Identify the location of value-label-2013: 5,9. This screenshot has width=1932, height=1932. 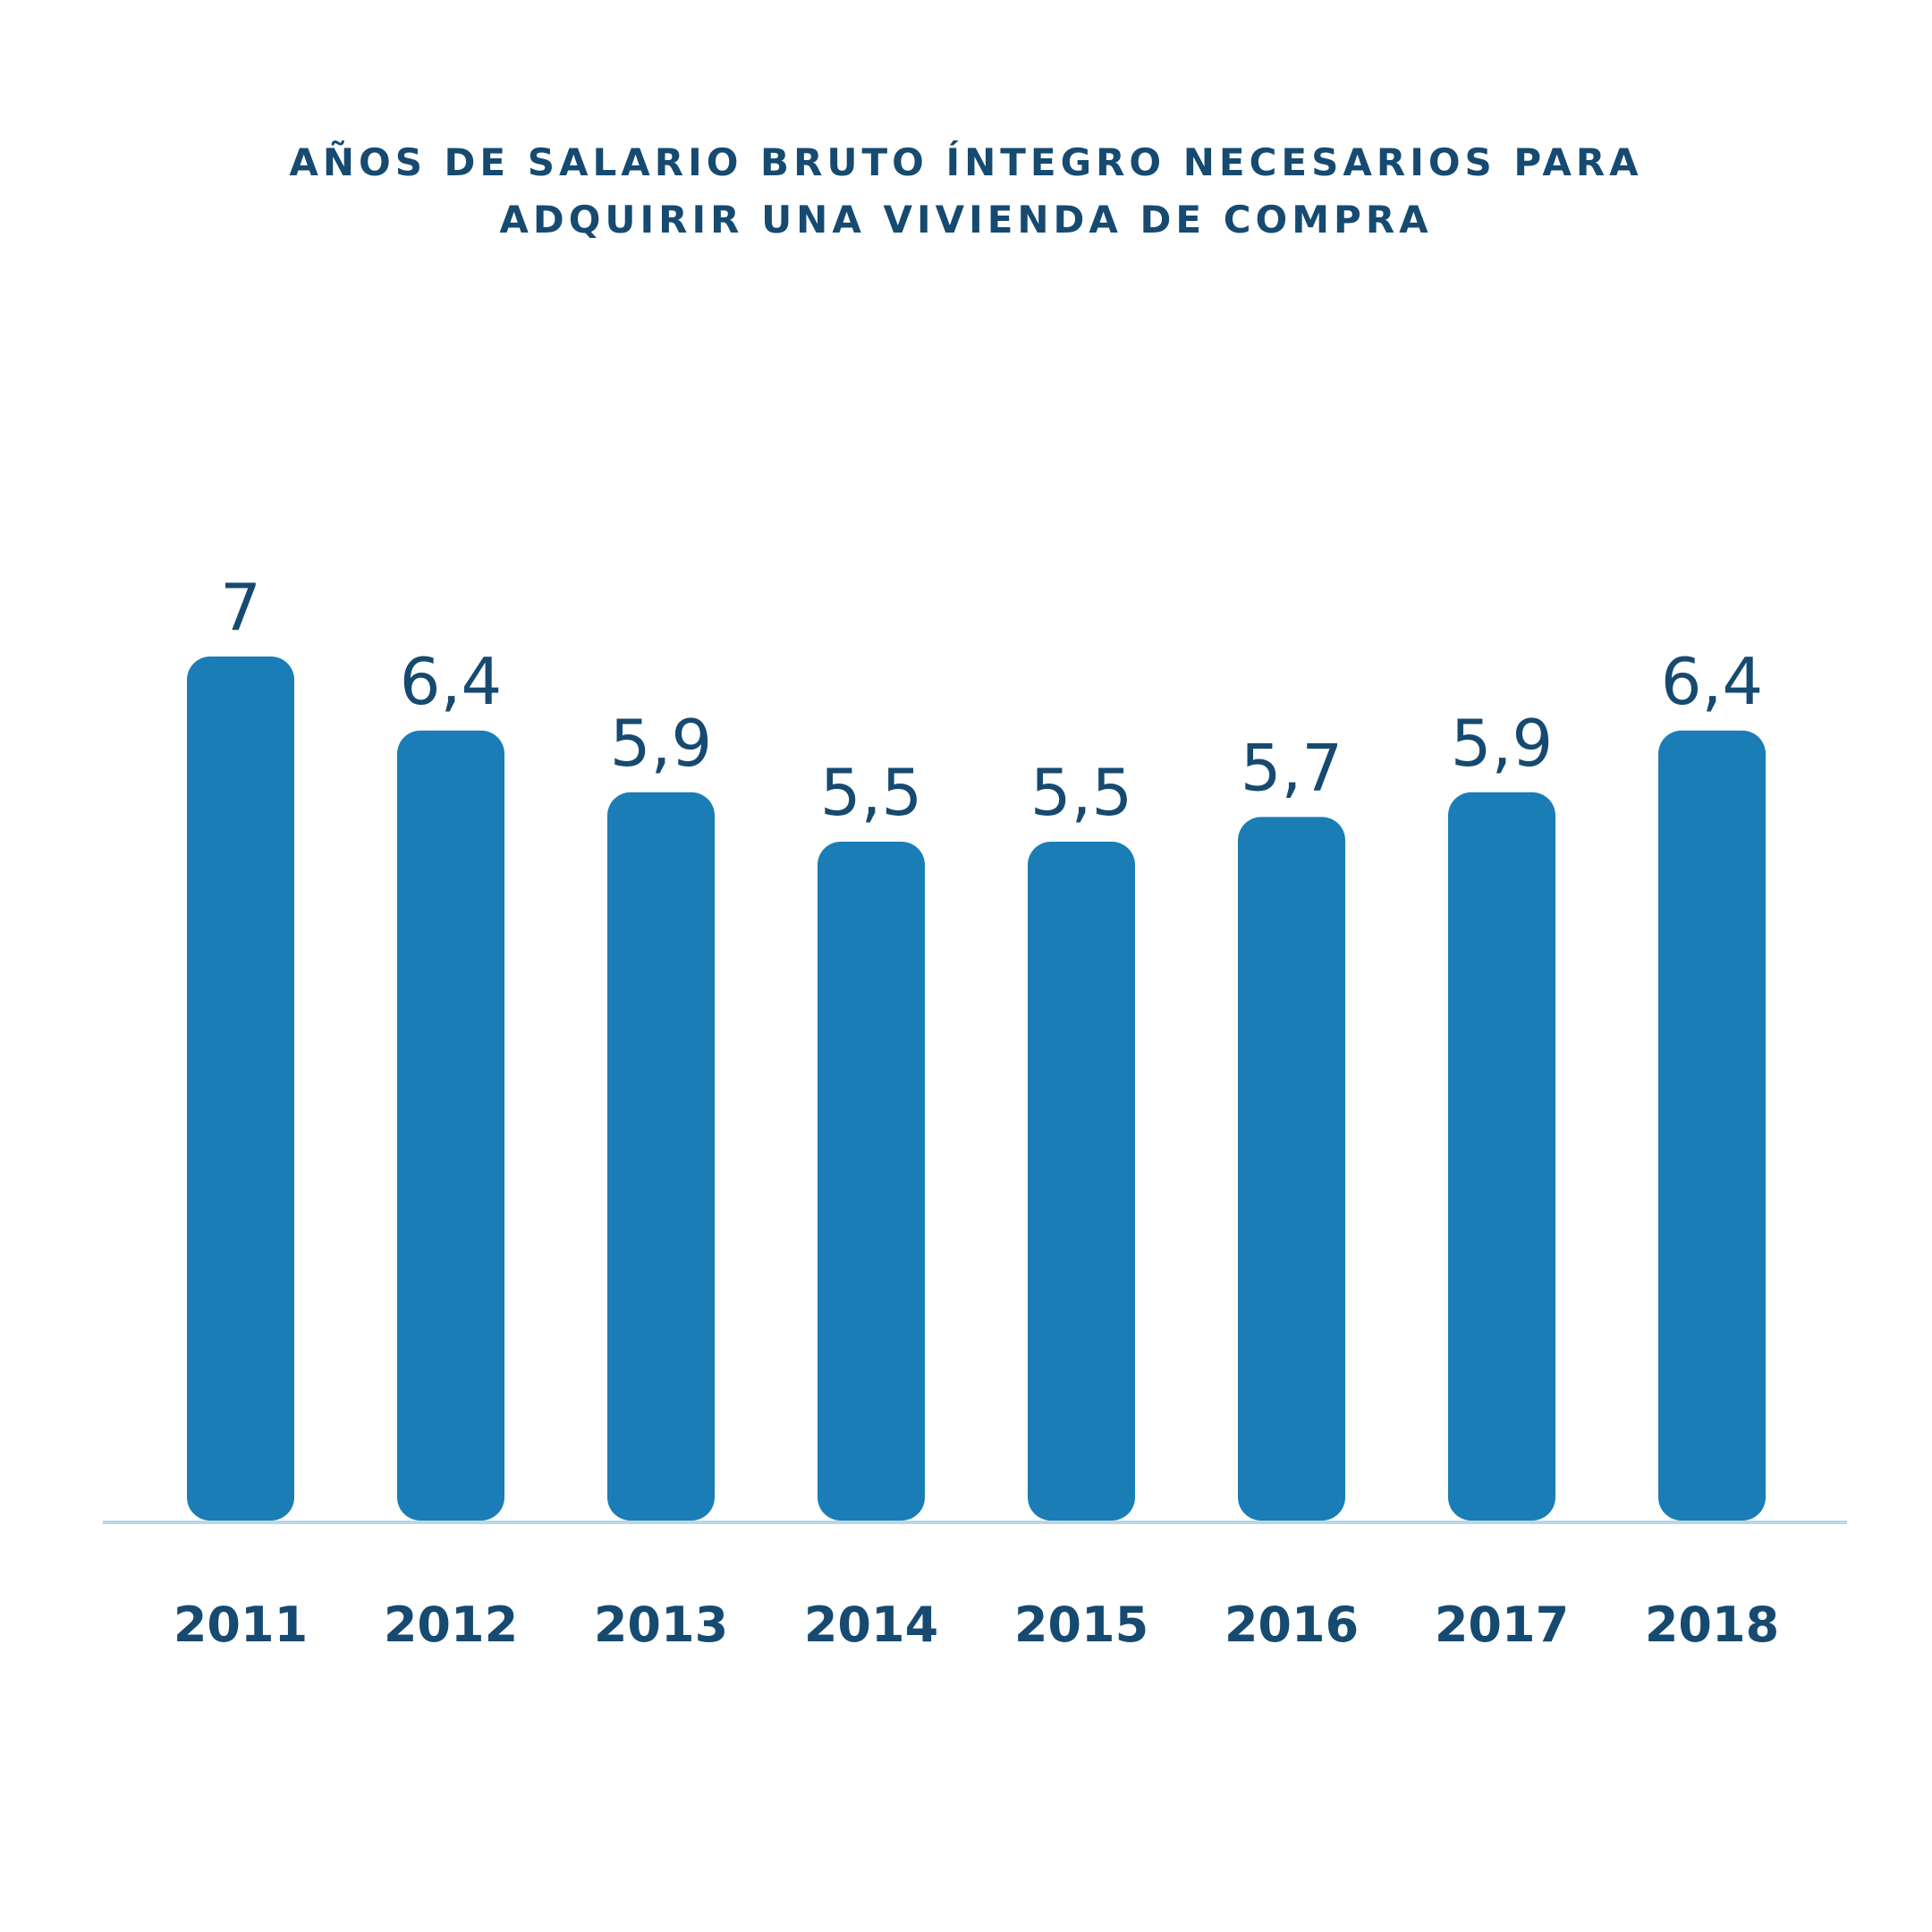
(661, 743).